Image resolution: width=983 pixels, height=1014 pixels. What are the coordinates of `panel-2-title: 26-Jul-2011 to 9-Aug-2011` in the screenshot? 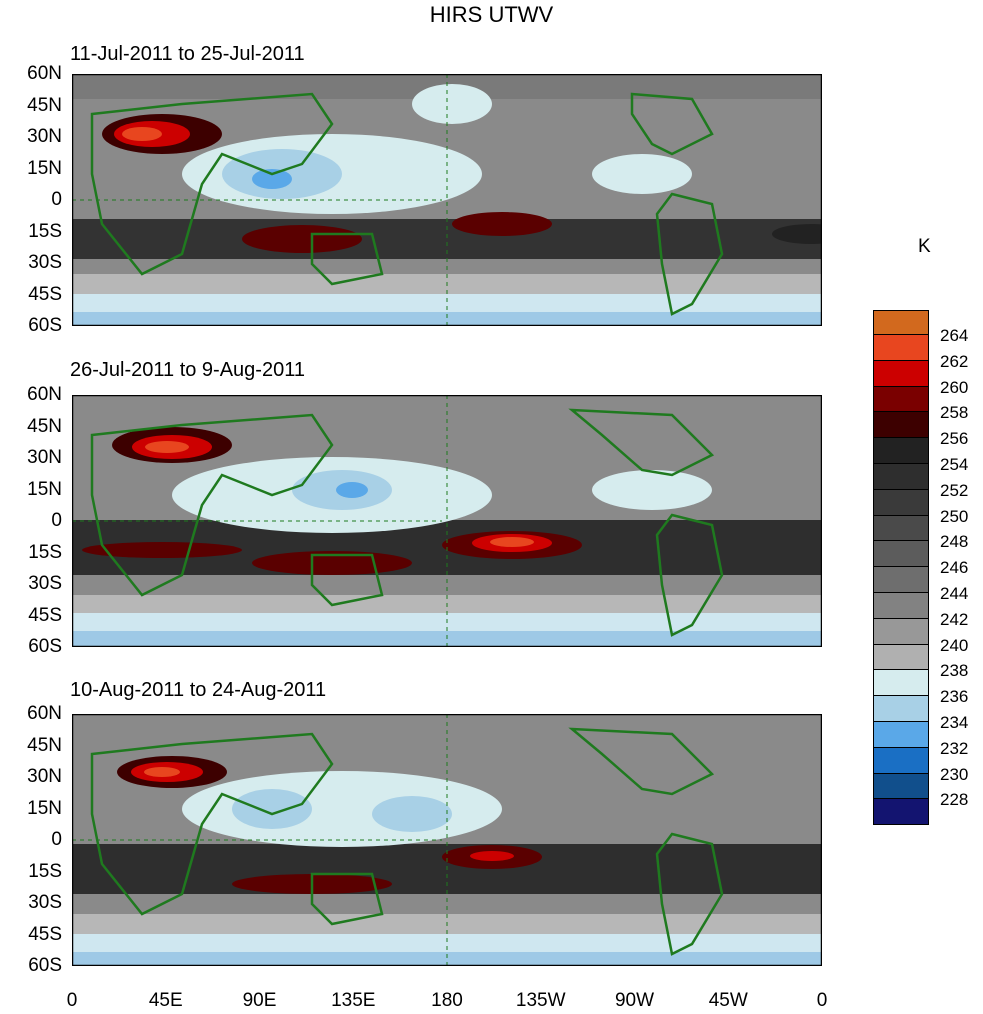 It's located at (187, 370).